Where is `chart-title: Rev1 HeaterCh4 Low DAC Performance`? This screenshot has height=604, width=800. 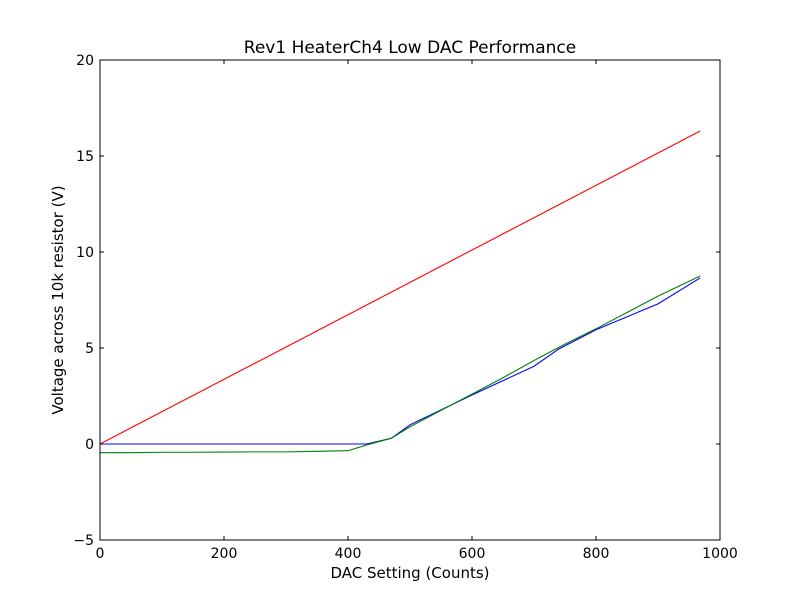
chart-title: Rev1 HeaterCh4 Low DAC Performance is located at coordinates (410, 48).